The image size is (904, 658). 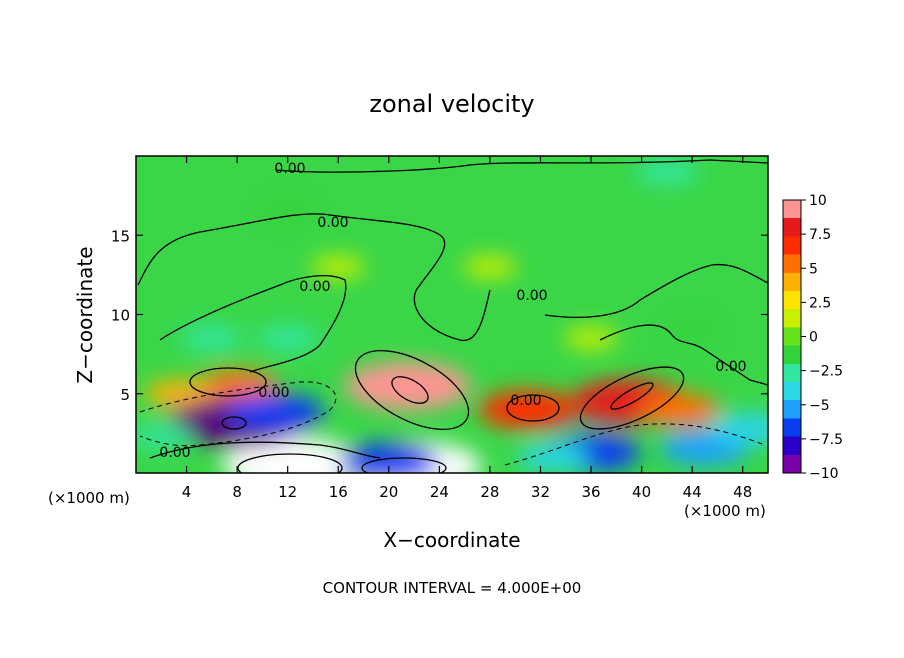 What do you see at coordinates (792, 336) in the screenshot?
I see `colorbar-fill` at bounding box center [792, 336].